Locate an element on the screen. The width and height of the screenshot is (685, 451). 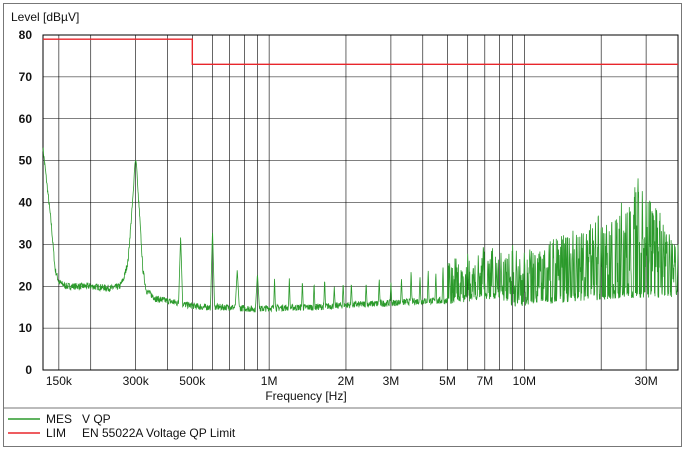
x-tick-label: 1M is located at coordinates (269, 381).